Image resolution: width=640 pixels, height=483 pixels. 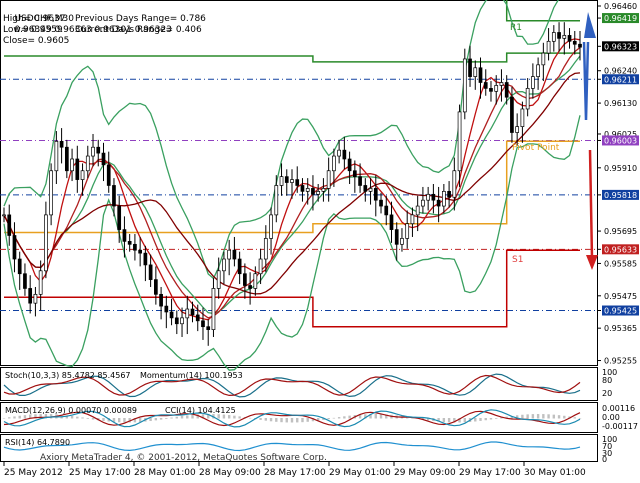 What do you see at coordinates (138, 30) in the screenshot?
I see `current-days-range: Current Days Range= 0.406` at bounding box center [138, 30].